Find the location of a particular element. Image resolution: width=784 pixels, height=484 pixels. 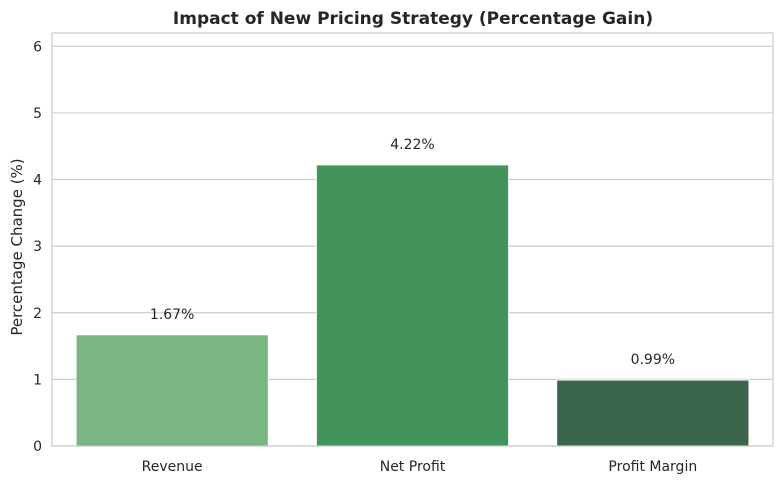

bar-revenue is located at coordinates (172, 390).